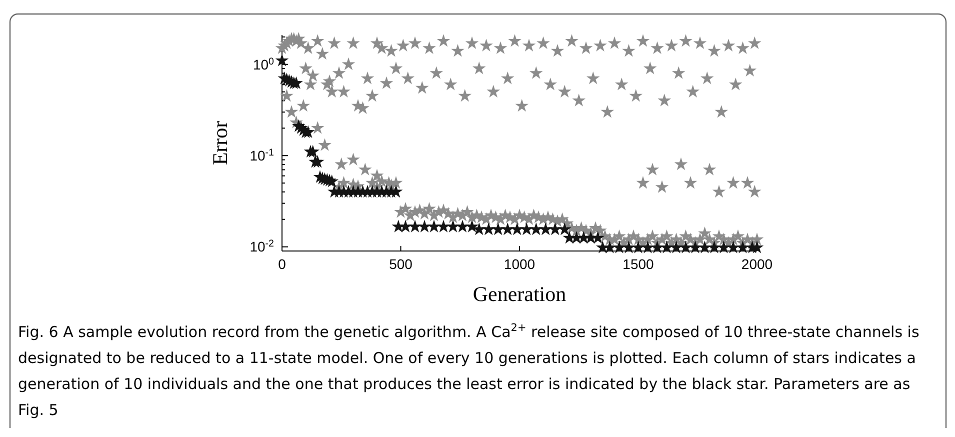  I want to click on x-tick-label: 1500, so click(638, 264).